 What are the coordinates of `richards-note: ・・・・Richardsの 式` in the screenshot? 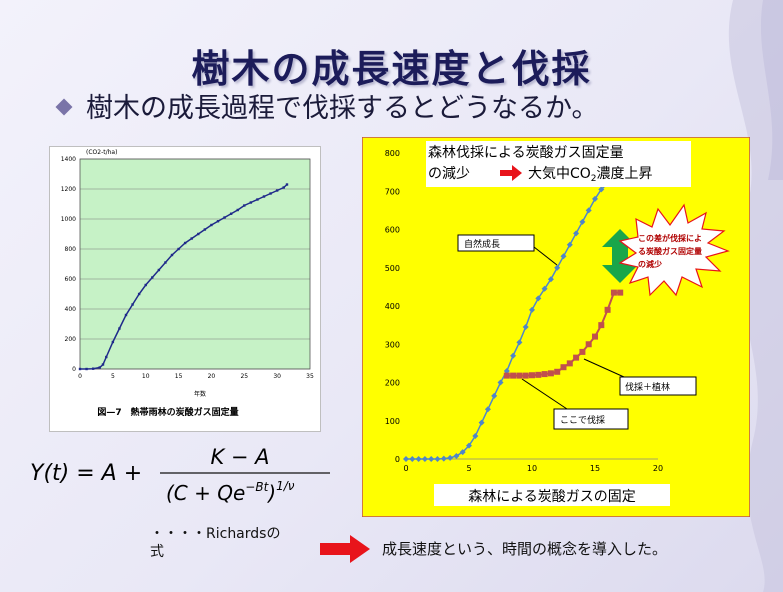 It's located at (215, 543).